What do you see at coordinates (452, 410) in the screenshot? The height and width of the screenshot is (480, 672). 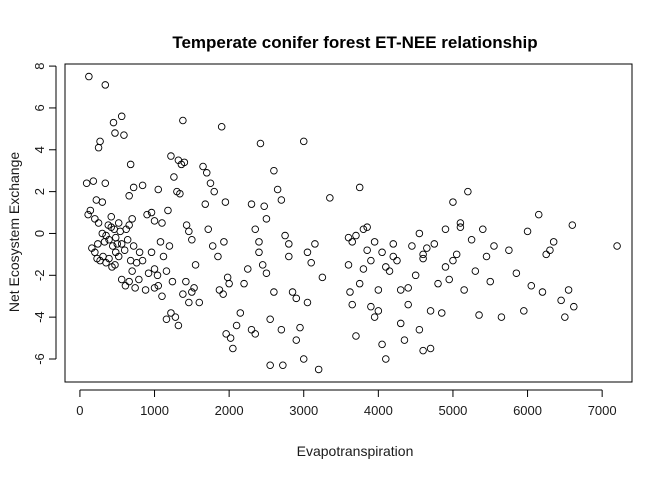 I see `x-tick-label: 5000` at bounding box center [452, 410].